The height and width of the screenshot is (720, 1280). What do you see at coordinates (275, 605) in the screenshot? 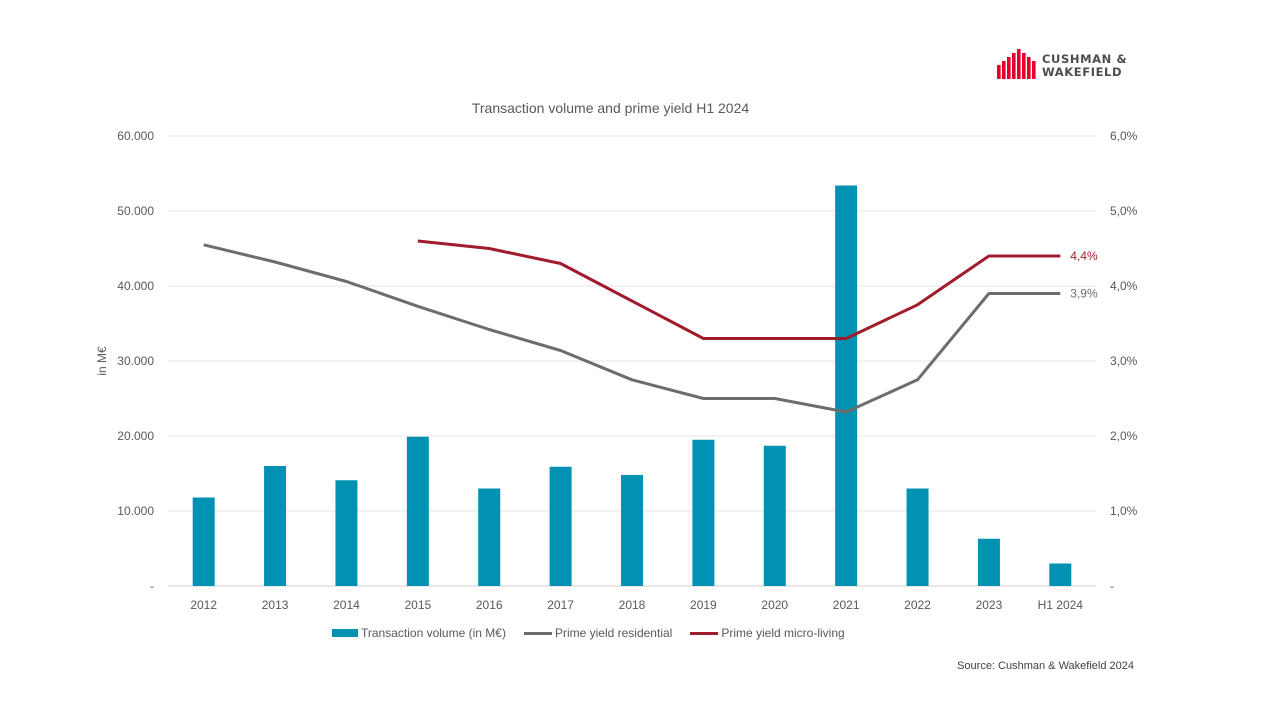
I see `x-tick-label: 2013` at bounding box center [275, 605].